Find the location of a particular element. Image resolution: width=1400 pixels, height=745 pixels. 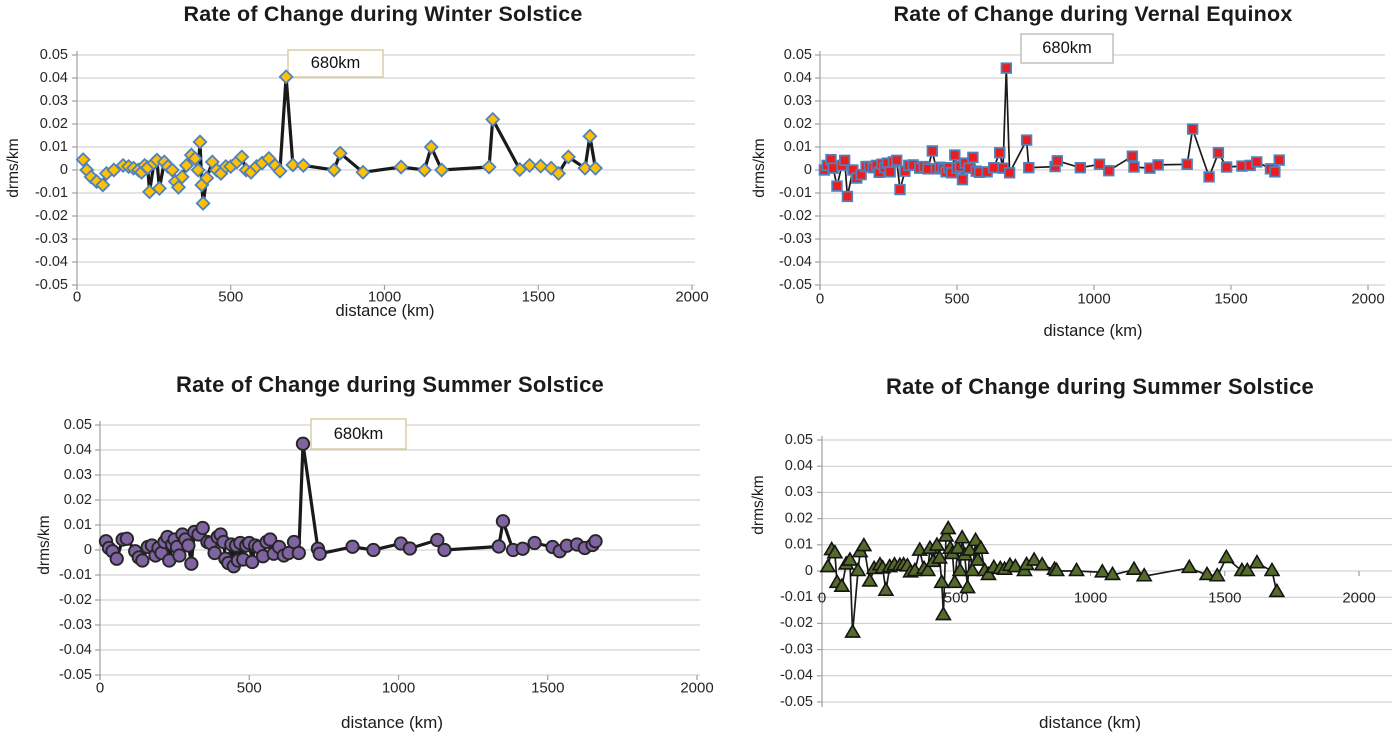

x-tick-label: 0 is located at coordinates (822, 597).